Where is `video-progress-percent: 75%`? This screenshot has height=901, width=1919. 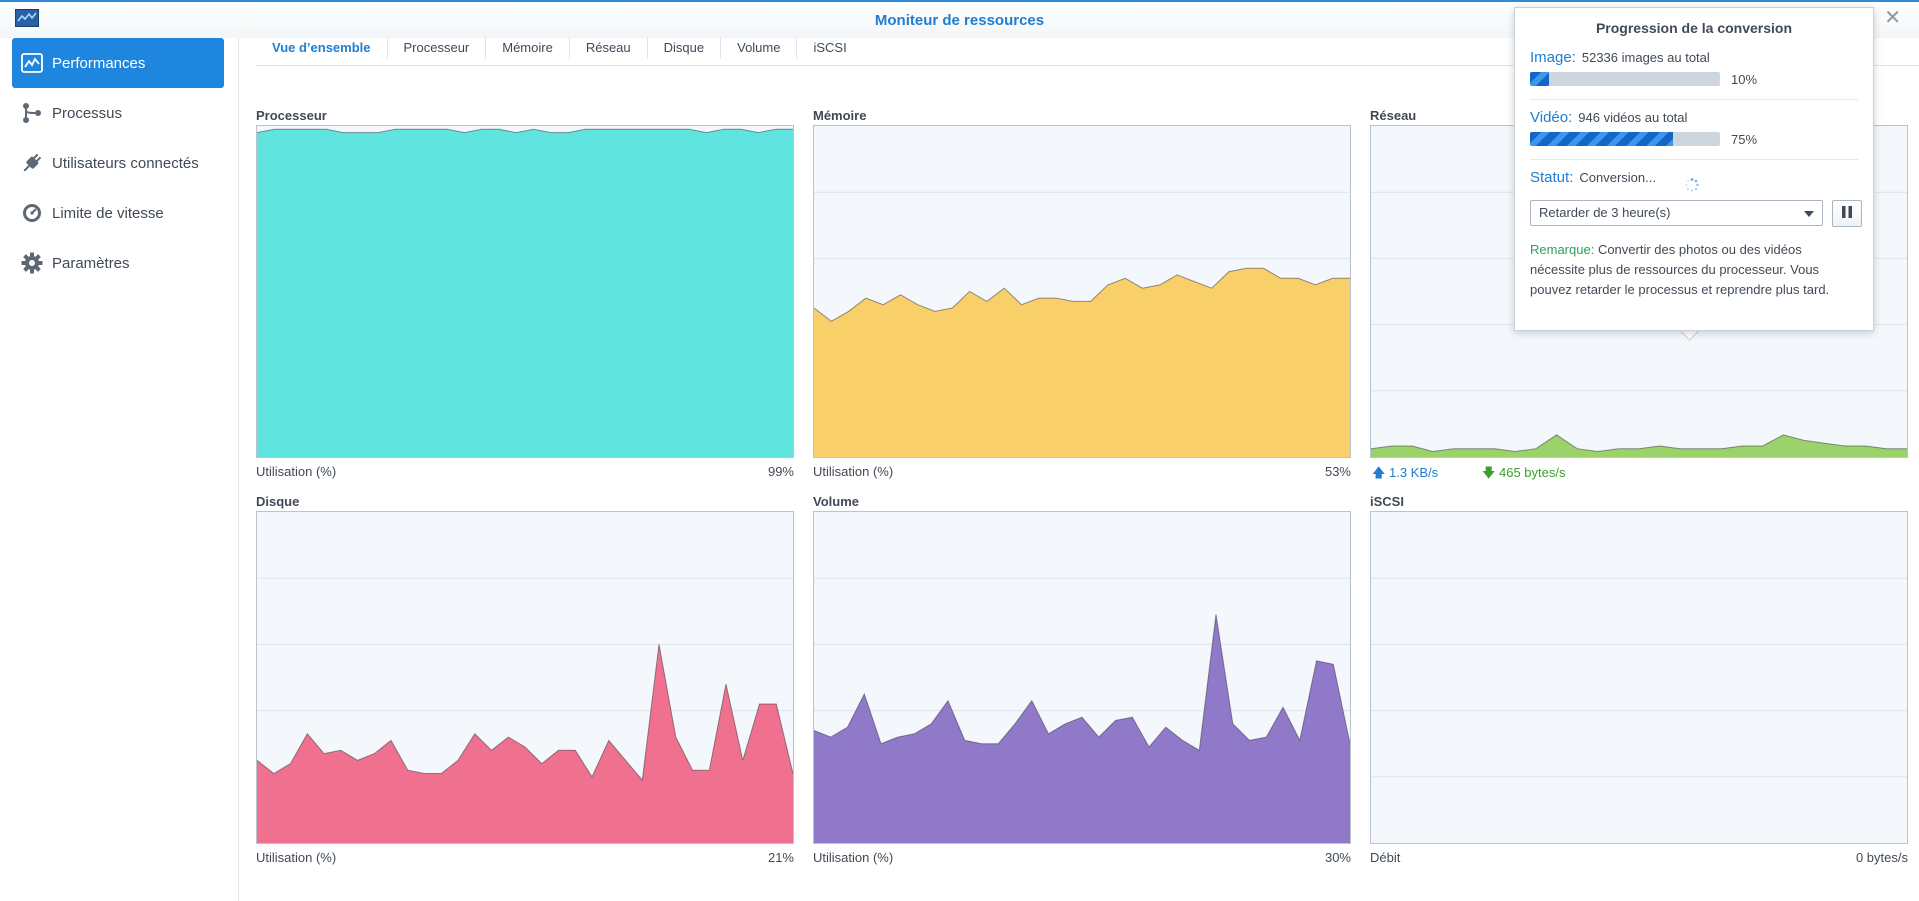
video-progress-percent: 75% is located at coordinates (1744, 139).